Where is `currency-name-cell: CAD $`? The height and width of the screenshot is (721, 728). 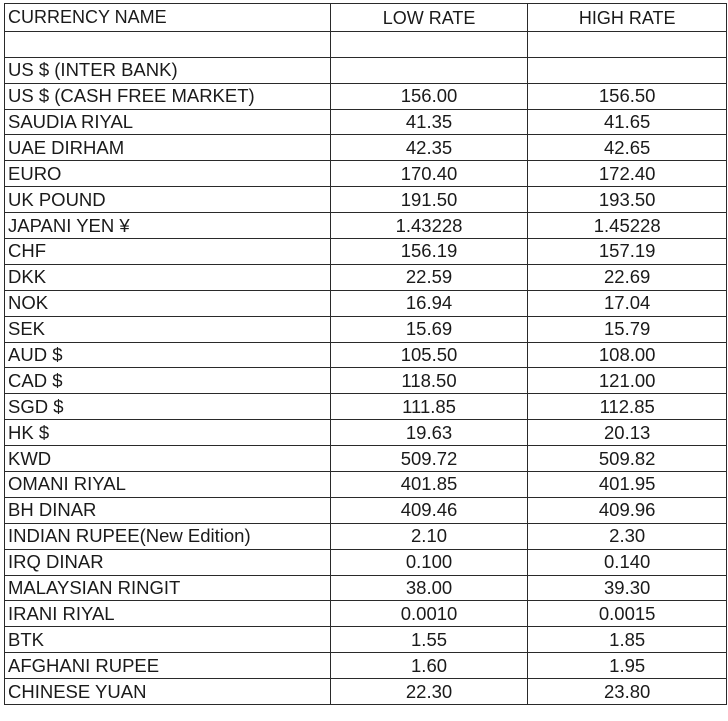
currency-name-cell: CAD $ is located at coordinates (167, 381).